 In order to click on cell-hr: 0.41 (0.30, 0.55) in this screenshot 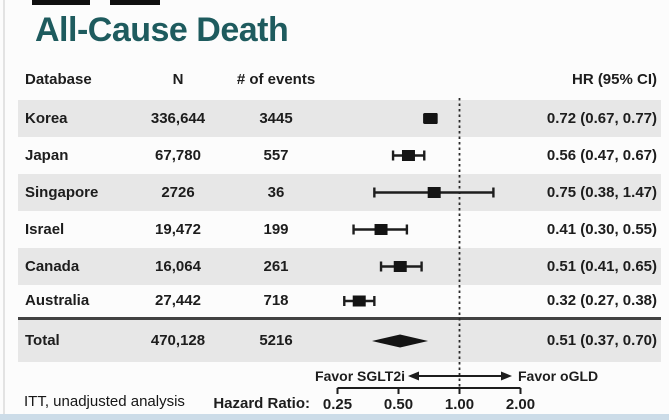, I will do `click(601, 229)`.